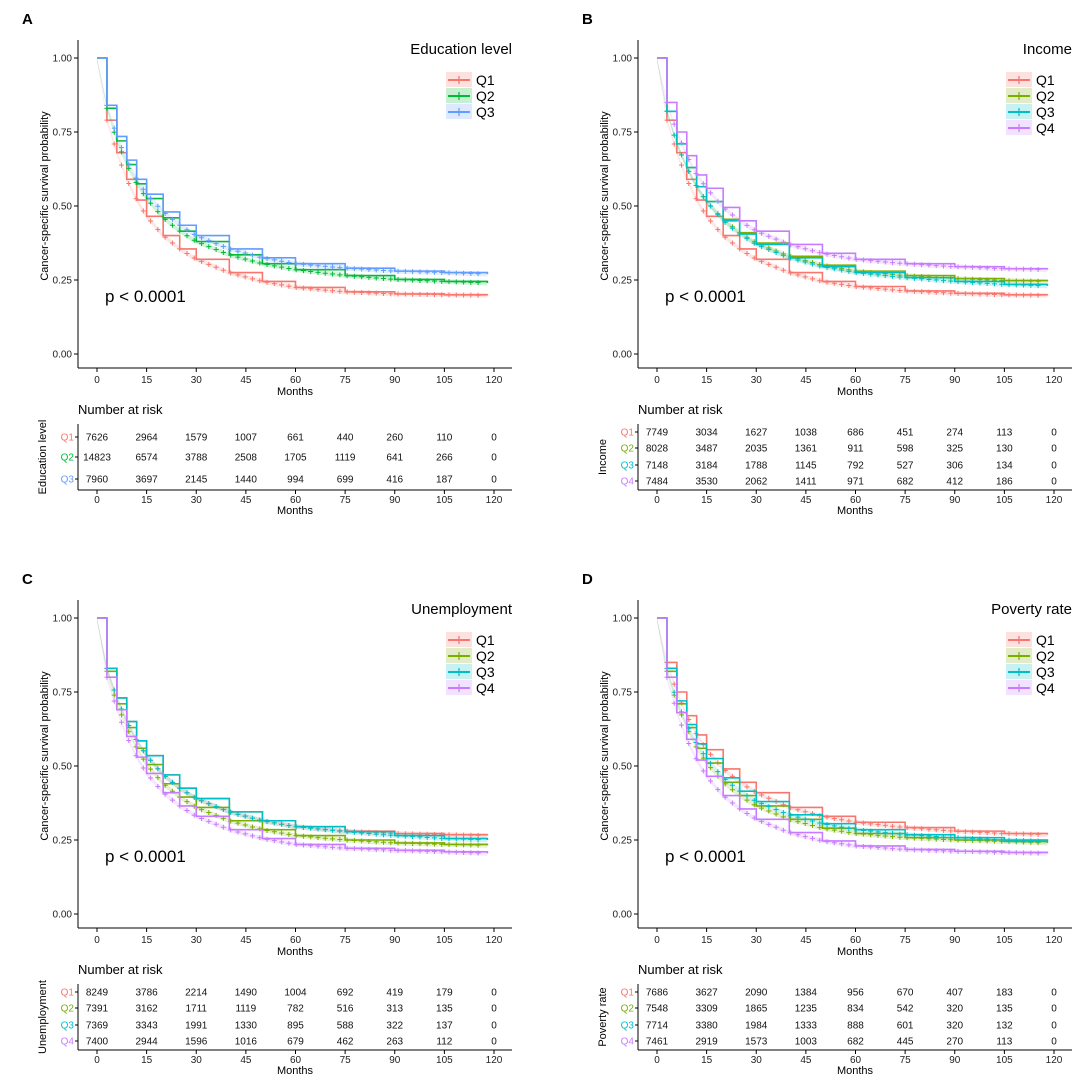  Describe the element at coordinates (394, 458) in the screenshot. I see `risk-count: 641` at that location.